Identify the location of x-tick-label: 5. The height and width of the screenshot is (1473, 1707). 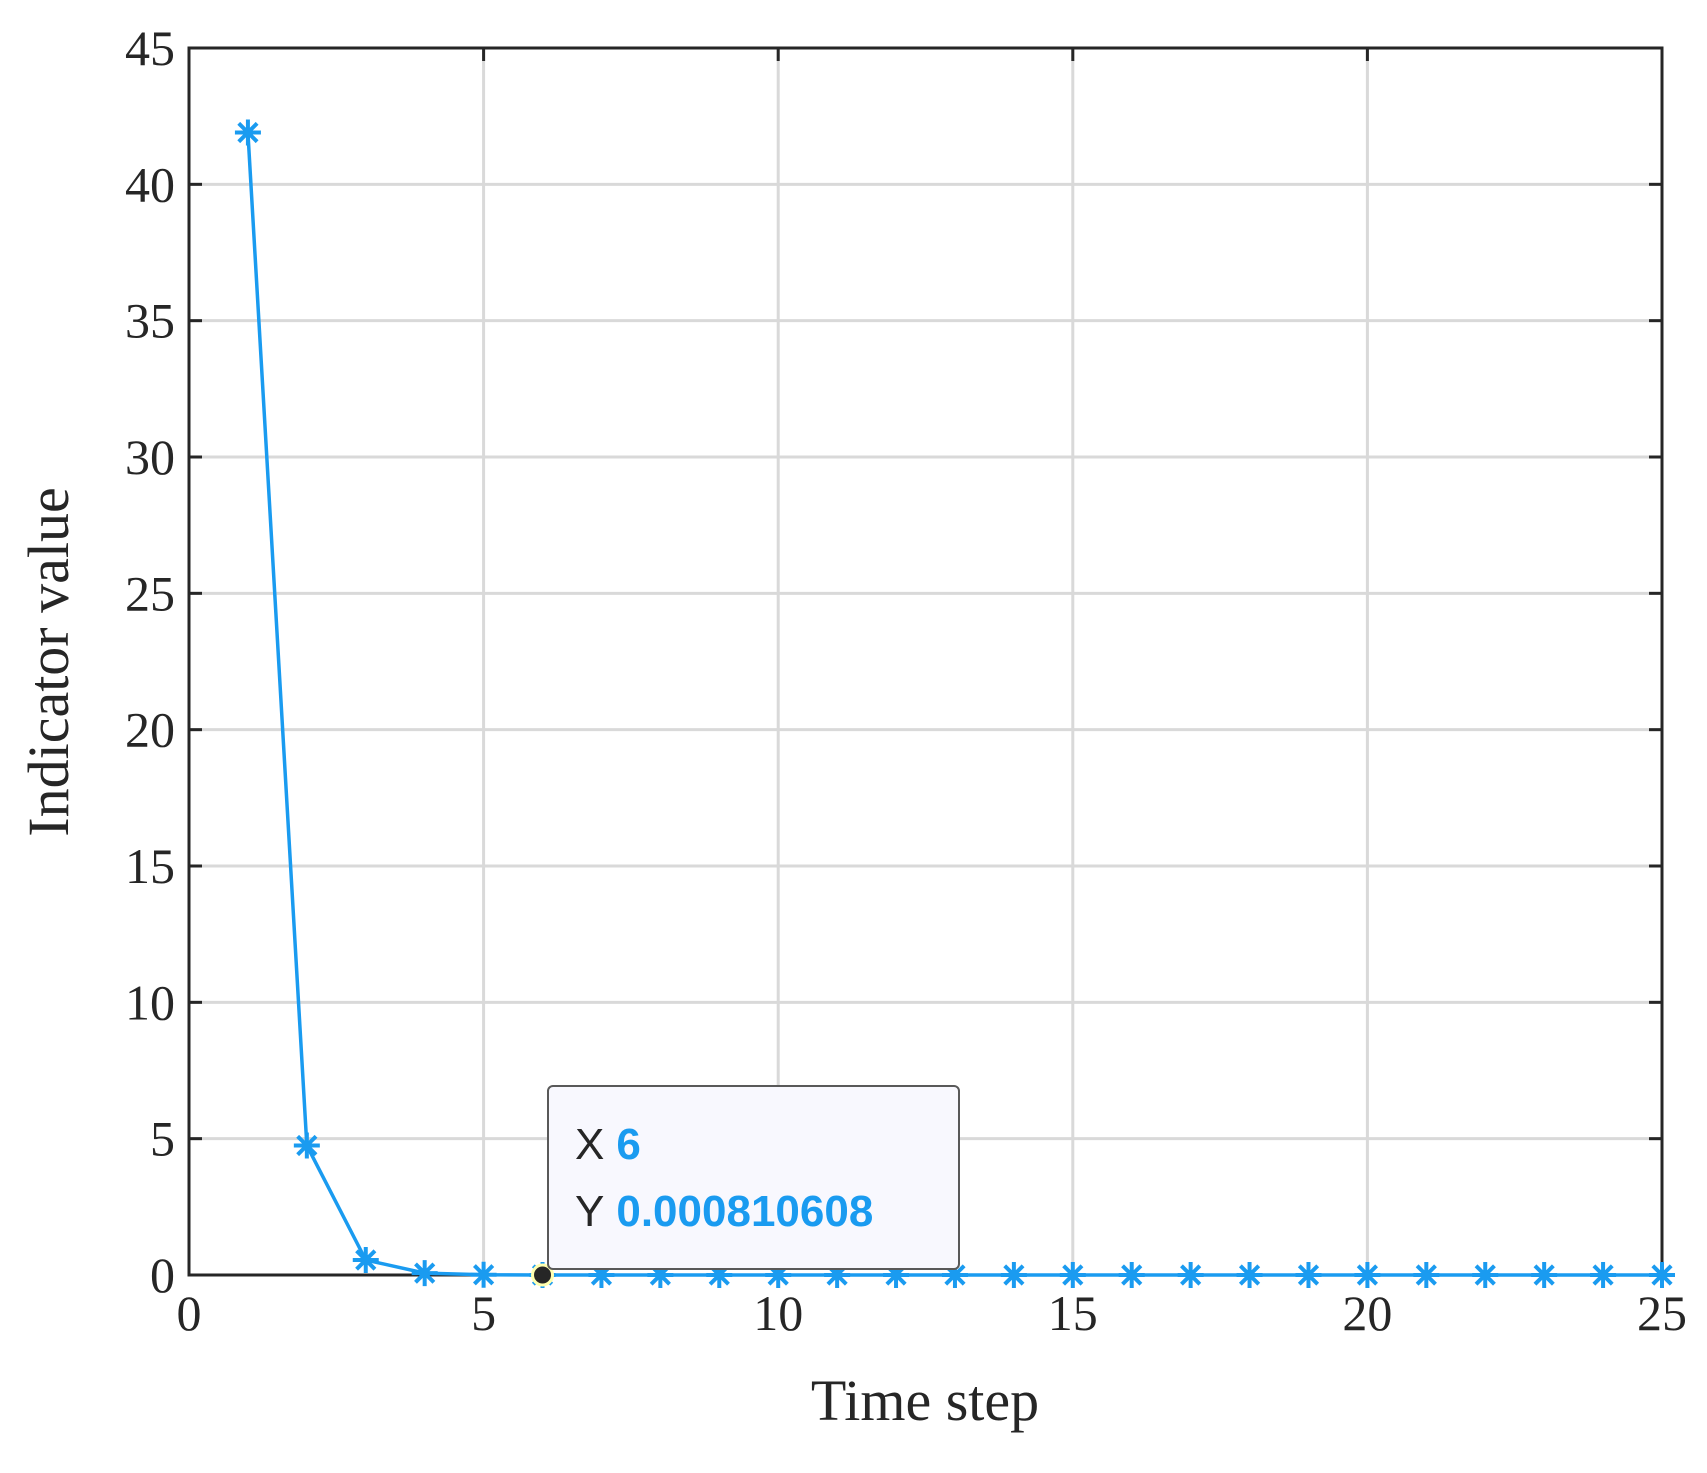
(483, 1313).